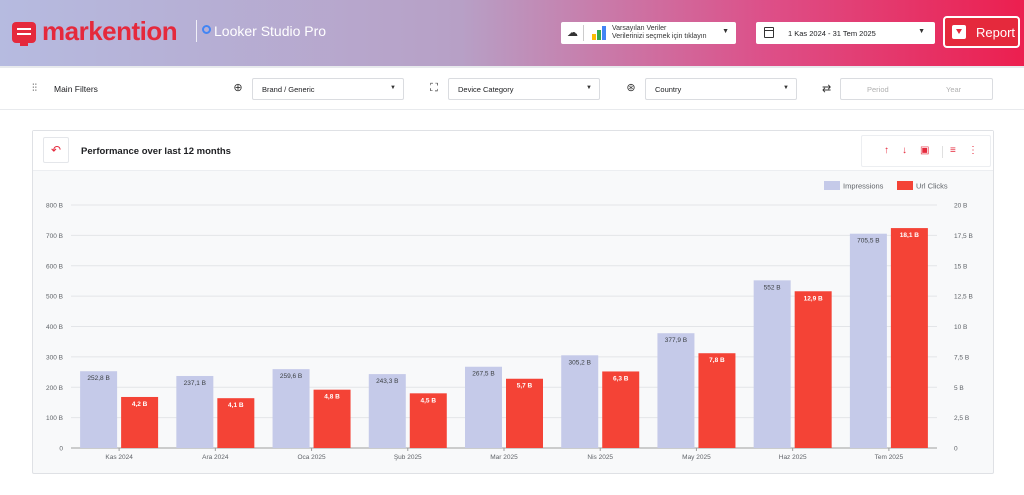 The image size is (1024, 495). I want to click on filter-icon: ≡, so click(953, 150).